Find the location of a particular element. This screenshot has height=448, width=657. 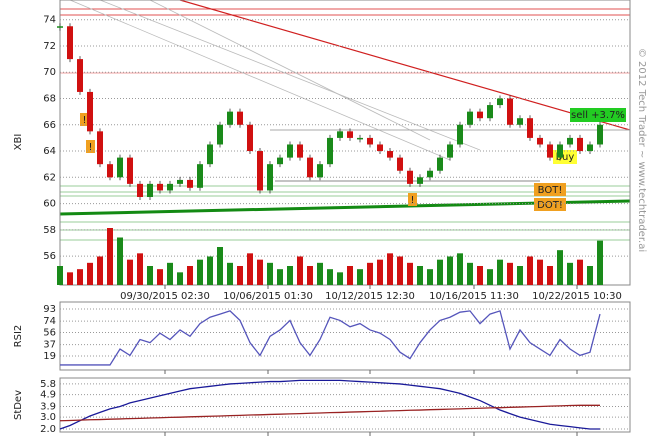

x-tick-label: 10/16/2015 11:30 is located at coordinates (474, 296).